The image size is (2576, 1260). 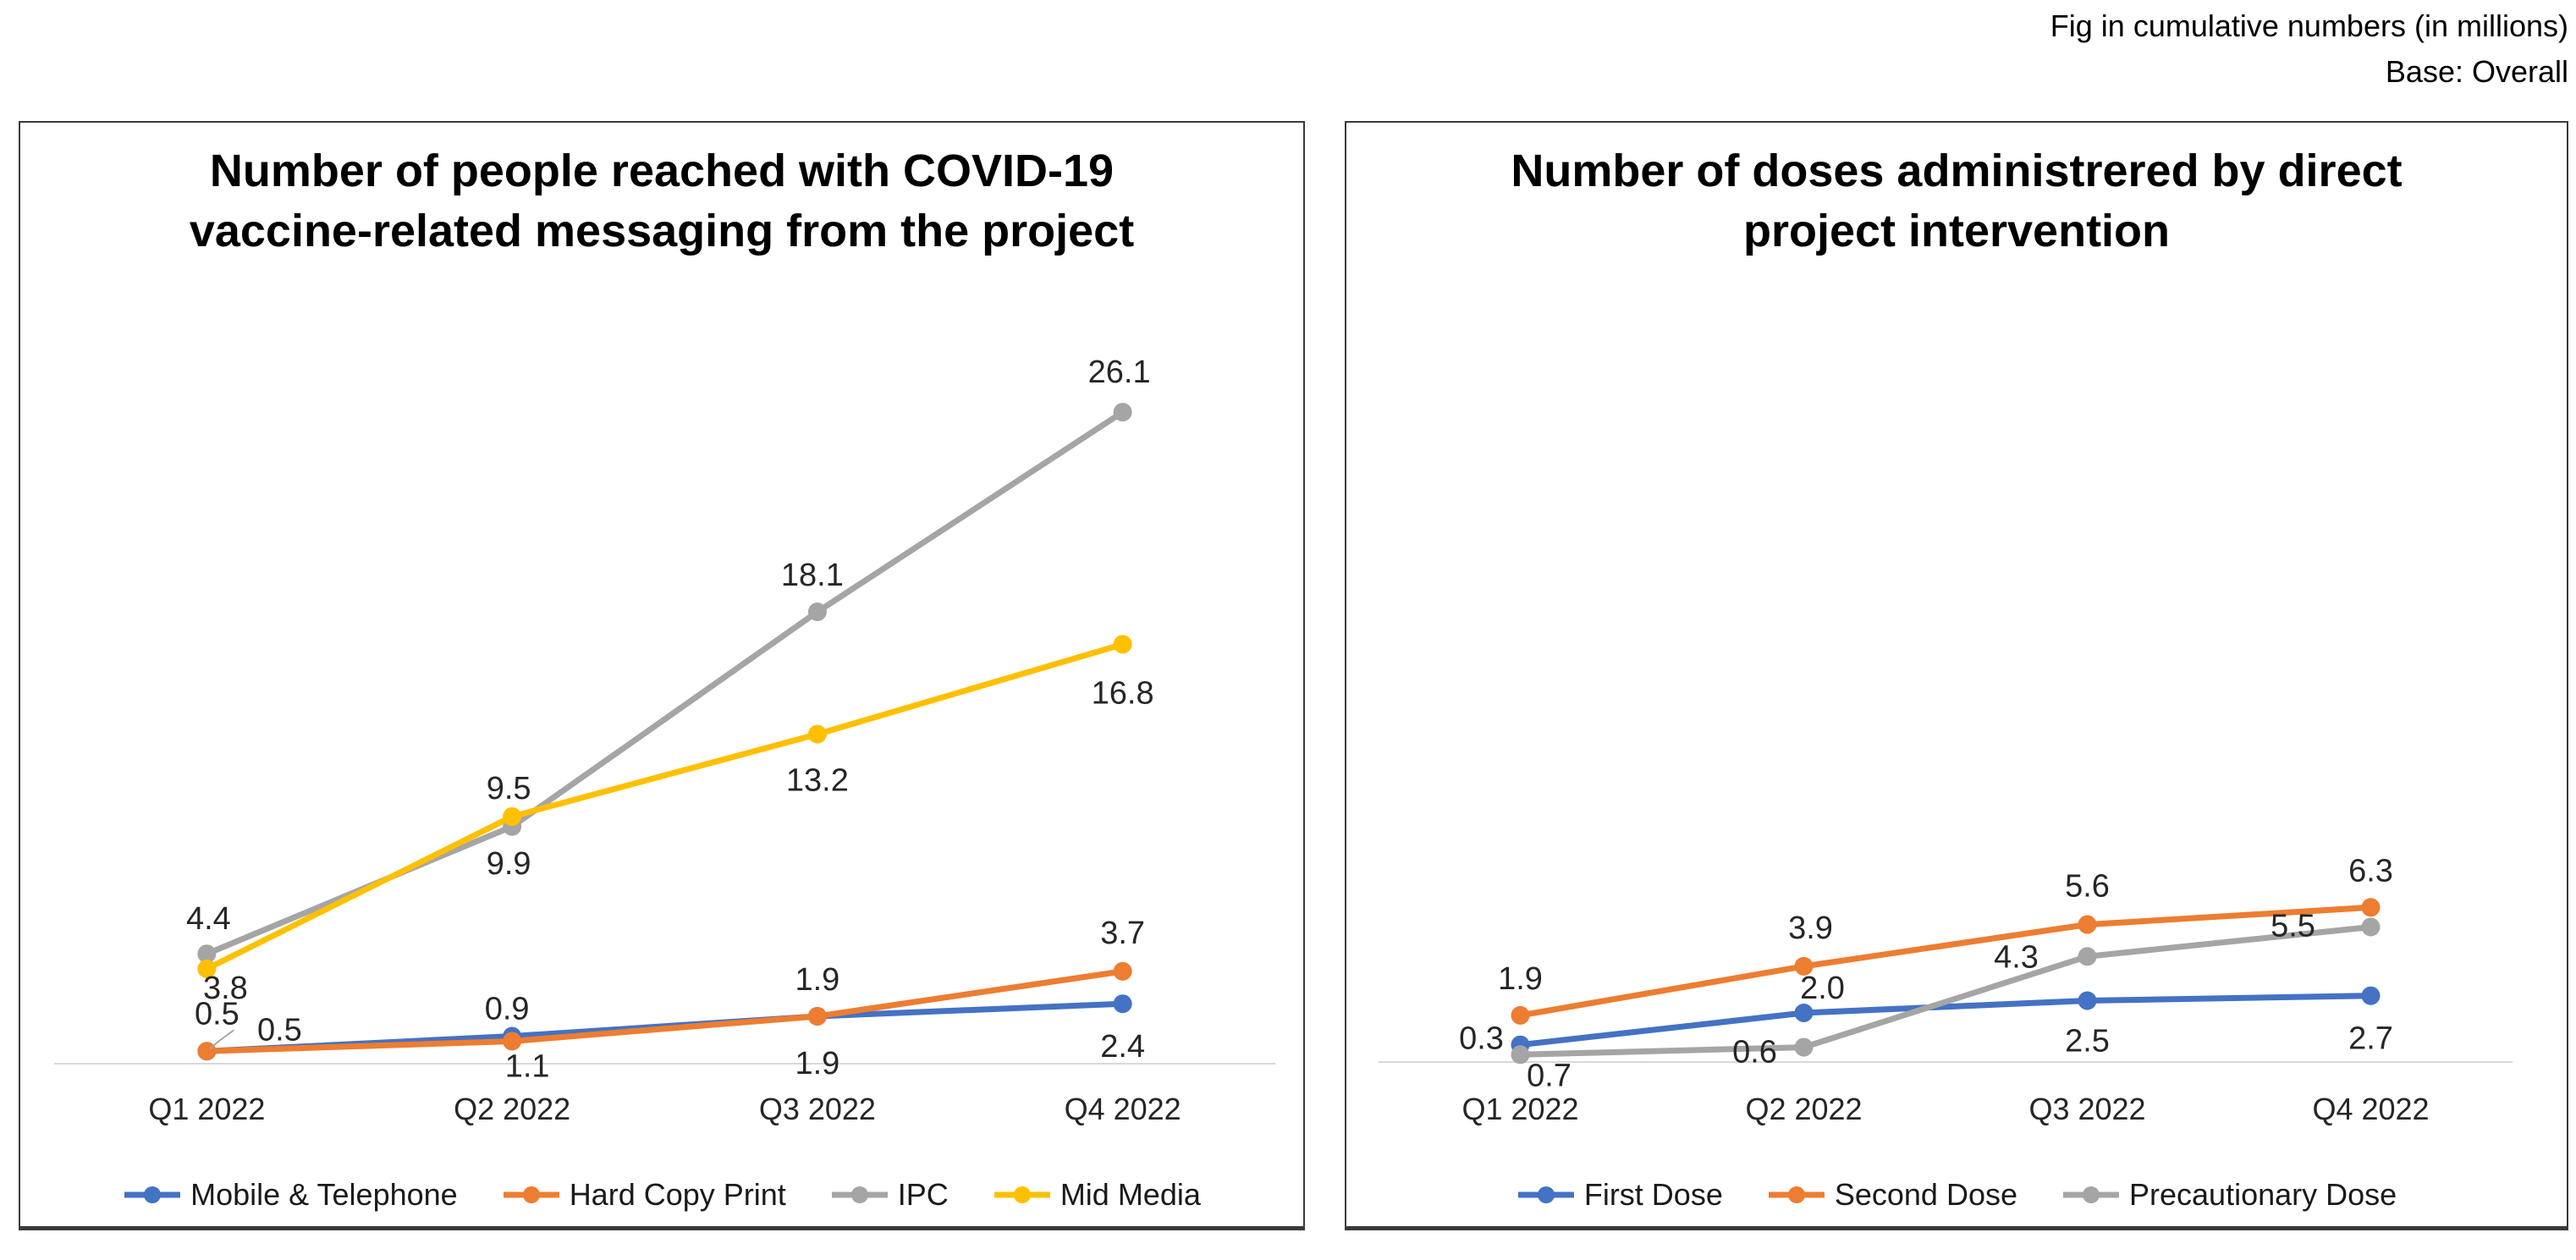 I want to click on data-label-mobile-telephone: 2.4, so click(x=1122, y=1047).